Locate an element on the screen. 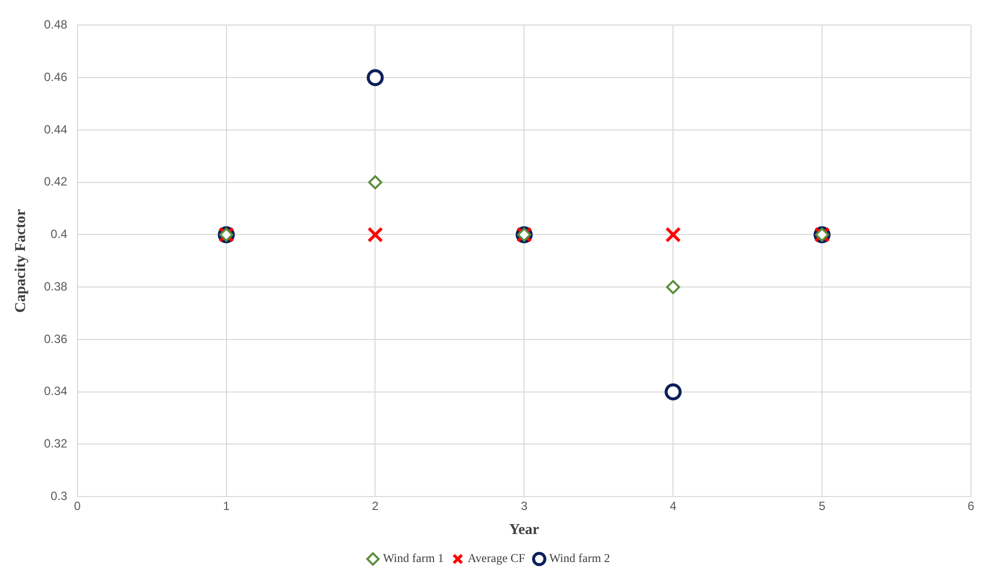  y-tick-label: 0.36 is located at coordinates (56, 339).